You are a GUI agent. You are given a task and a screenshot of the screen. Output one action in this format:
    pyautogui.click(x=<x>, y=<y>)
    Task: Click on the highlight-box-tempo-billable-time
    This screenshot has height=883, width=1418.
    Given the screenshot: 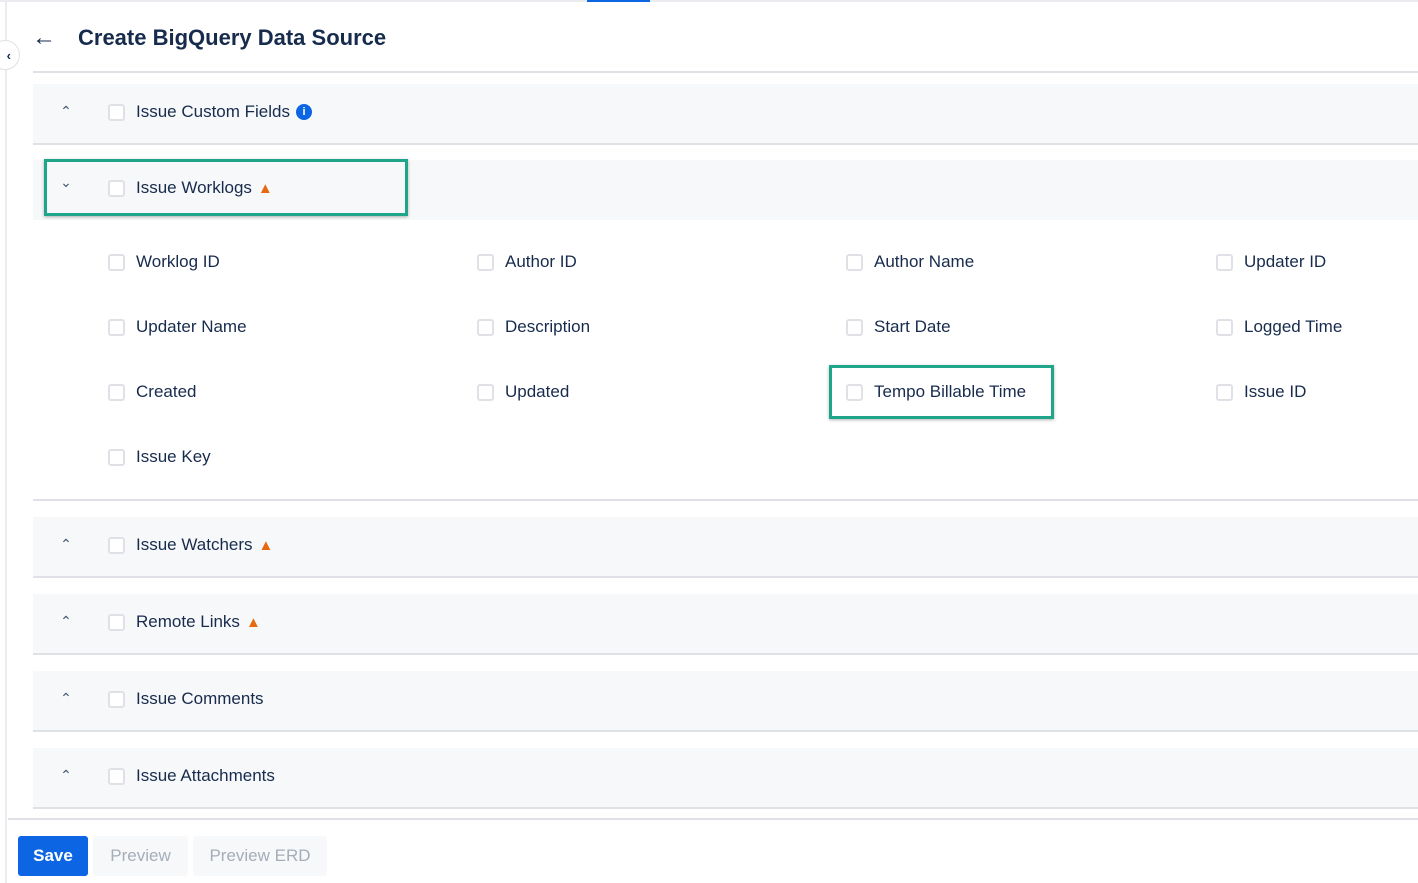 What is the action you would take?
    pyautogui.click(x=941, y=392)
    